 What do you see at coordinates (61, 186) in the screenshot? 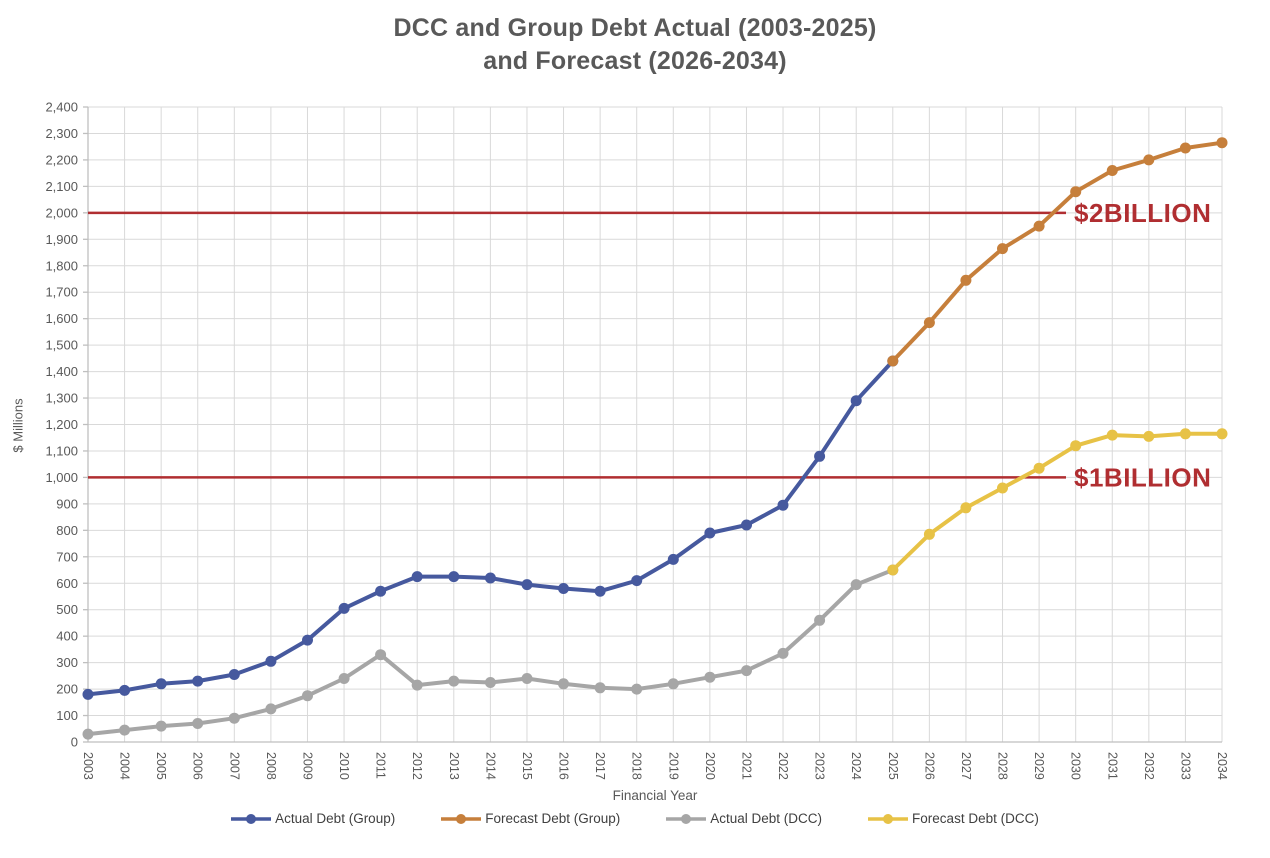
I see `svg-text: 2,100` at bounding box center [61, 186].